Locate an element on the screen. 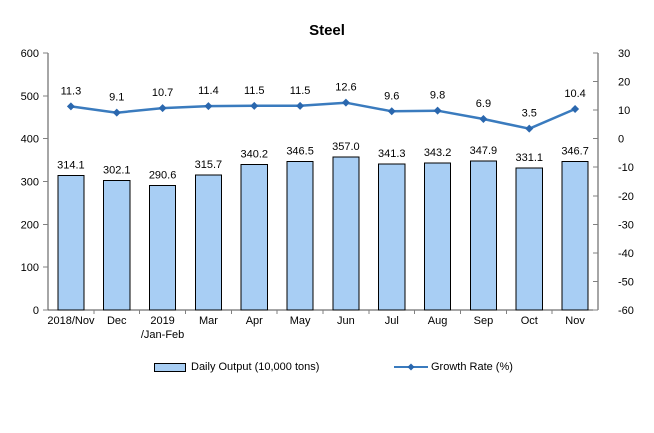 This screenshot has width=654, height=433. bar-swatch-icon is located at coordinates (170, 367).